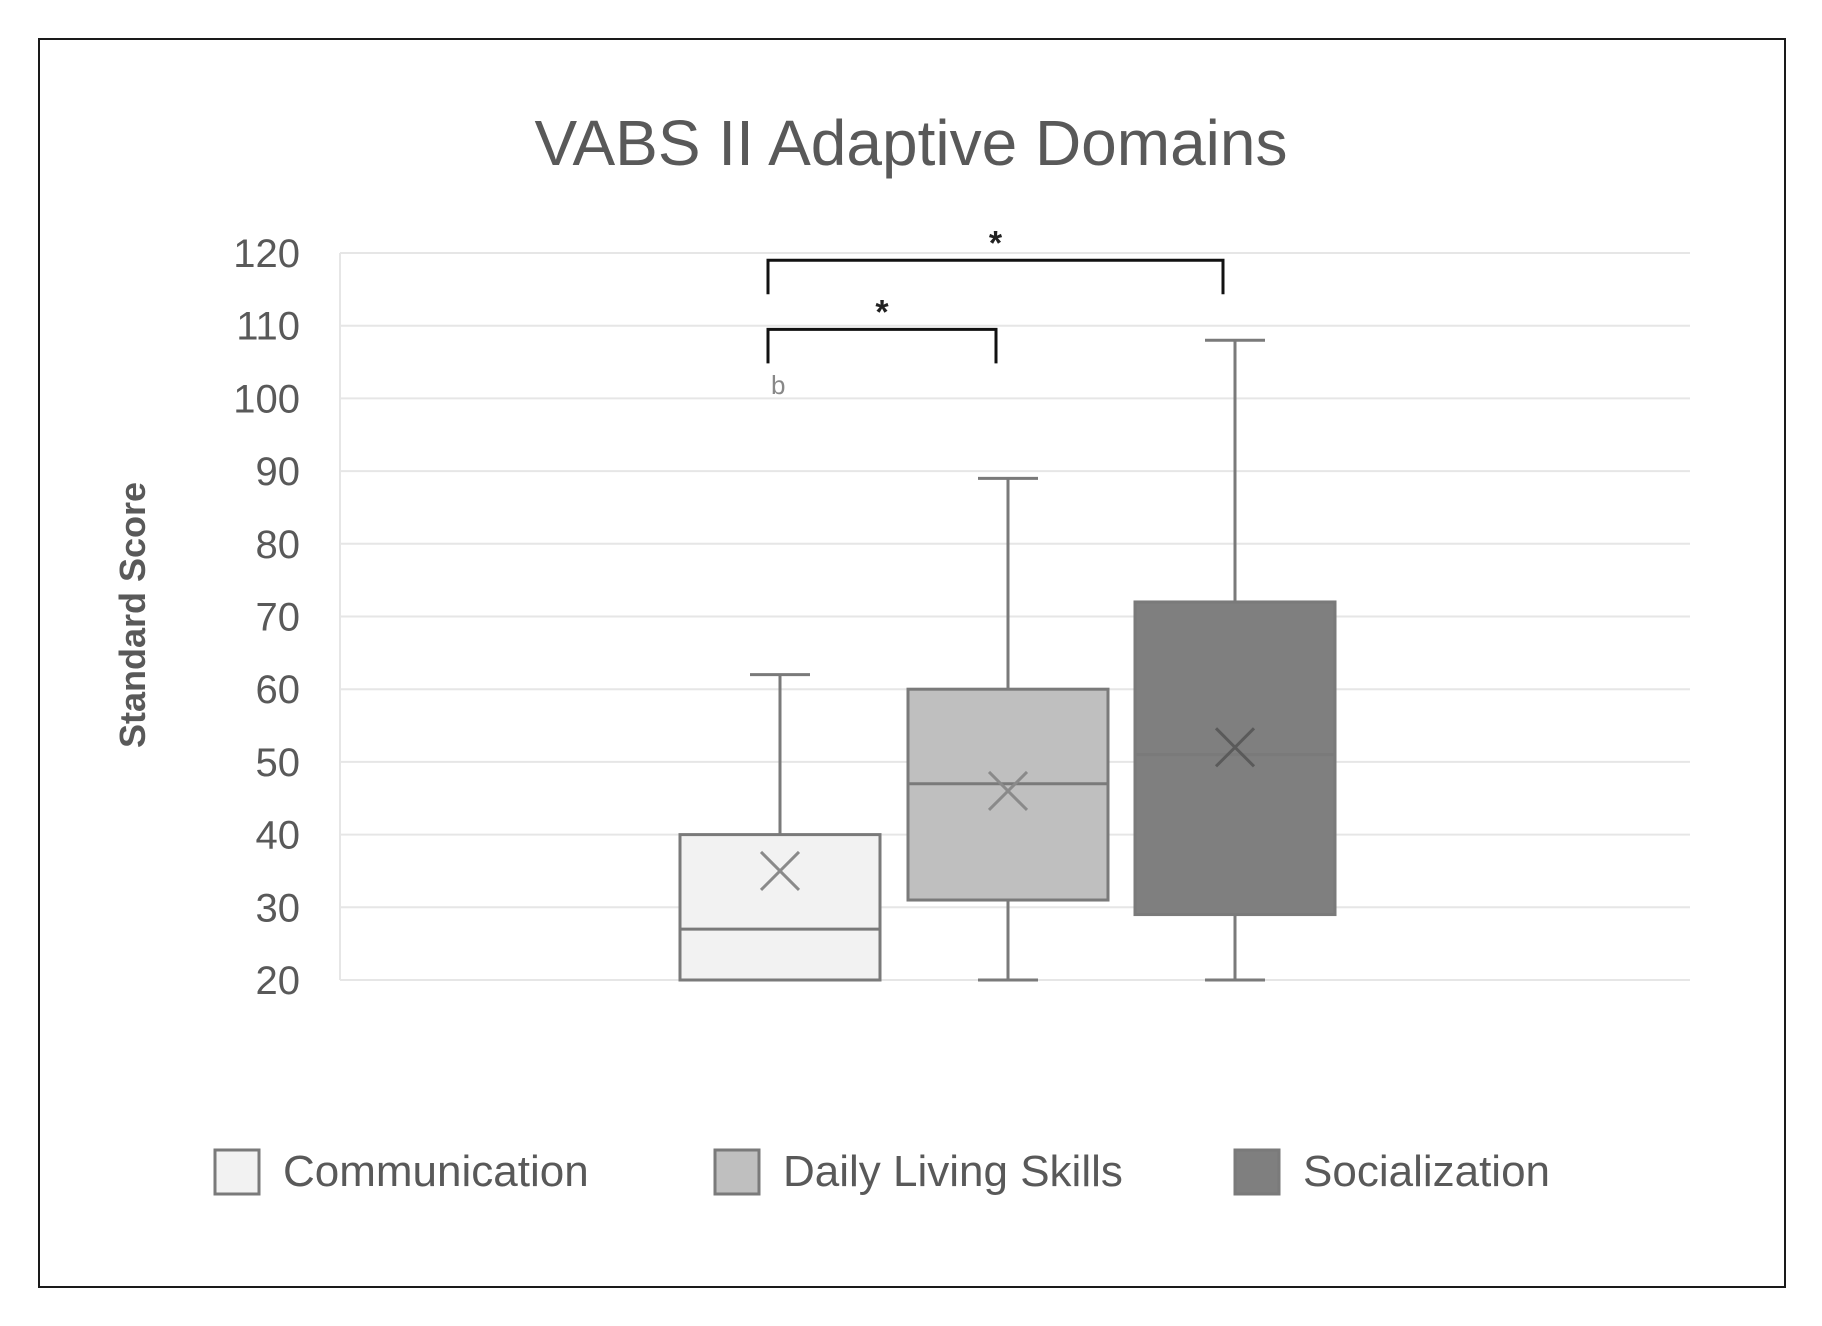 Image resolution: width=1822 pixels, height=1326 pixels. I want to click on chart-title: VABS II Adaptive Domains, so click(911, 143).